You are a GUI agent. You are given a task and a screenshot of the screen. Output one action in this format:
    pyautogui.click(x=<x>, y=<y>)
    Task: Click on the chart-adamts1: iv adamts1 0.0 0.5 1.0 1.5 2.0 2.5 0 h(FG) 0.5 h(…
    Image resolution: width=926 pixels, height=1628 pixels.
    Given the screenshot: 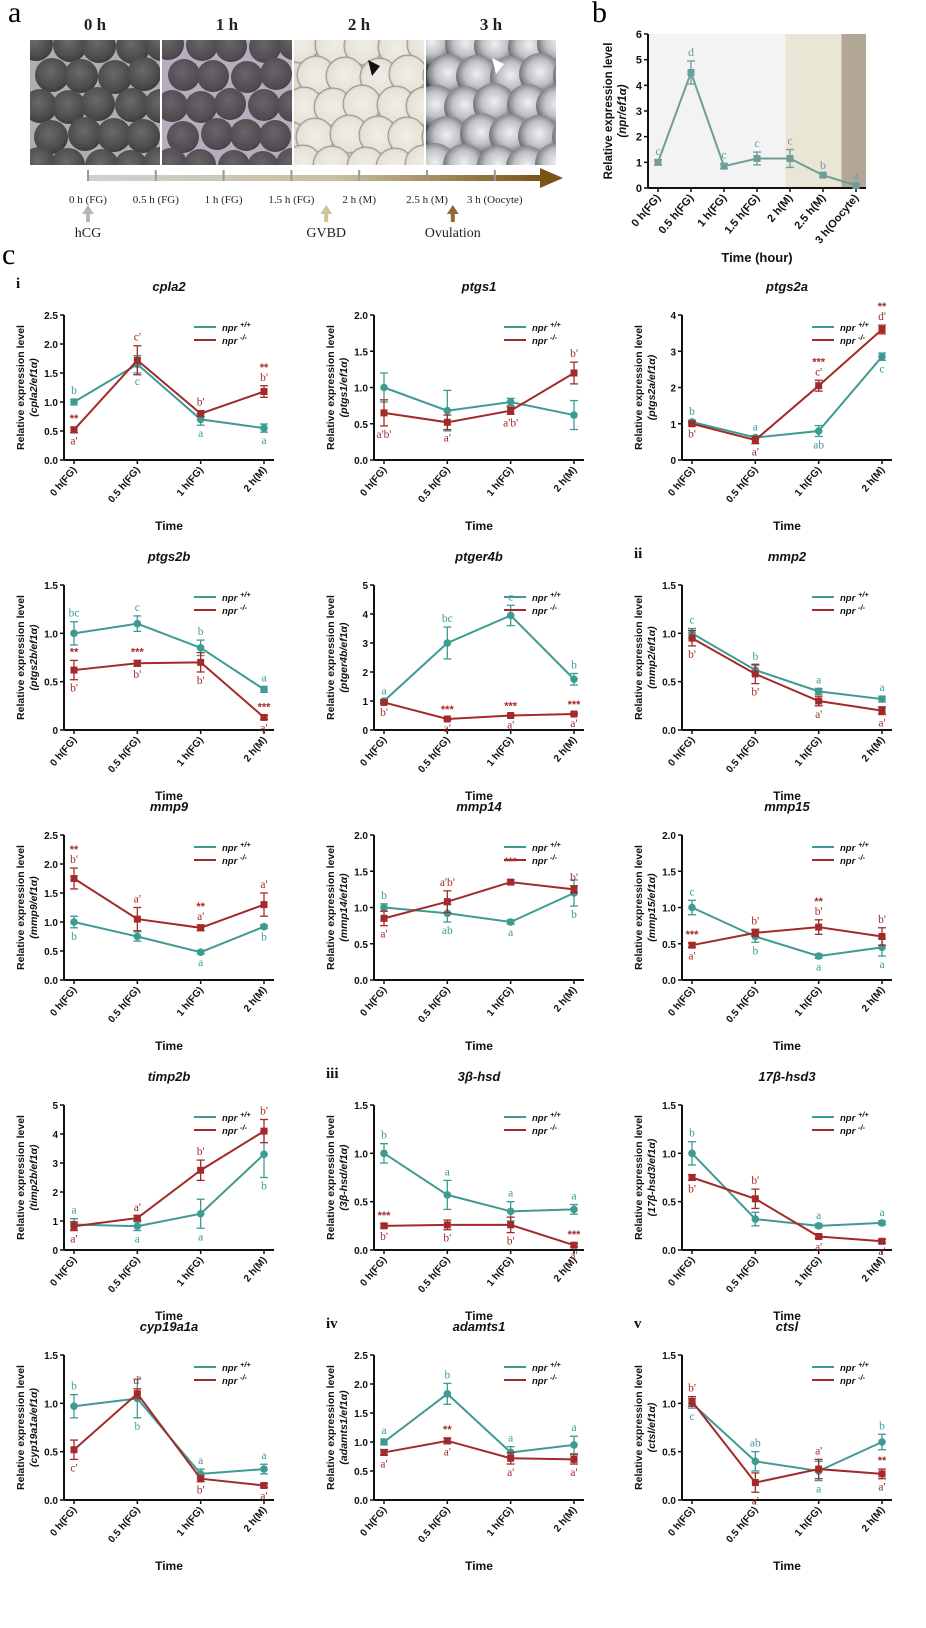 What is the action you would take?
    pyautogui.click(x=454, y=1444)
    